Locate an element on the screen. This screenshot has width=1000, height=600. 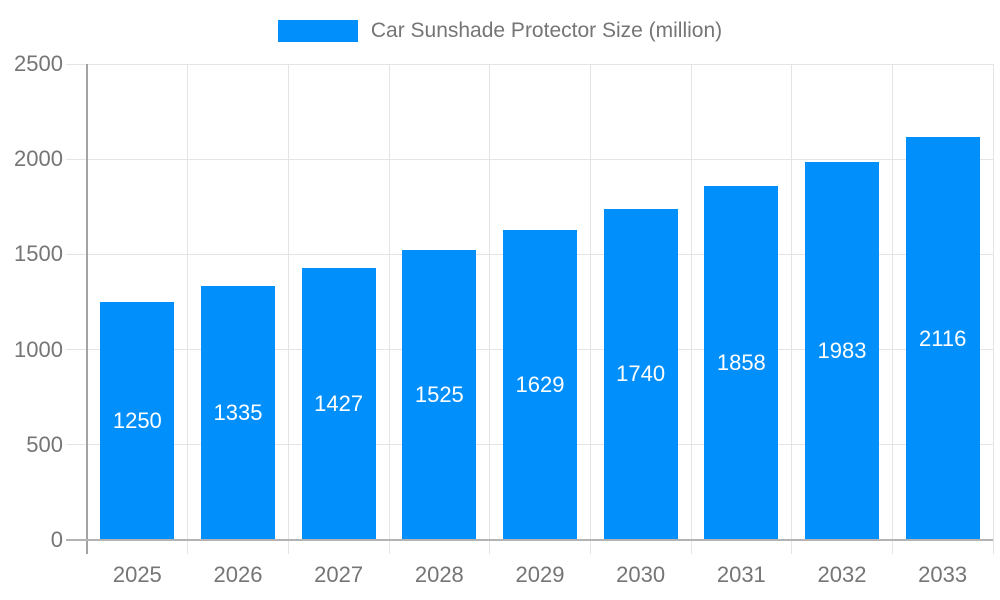
y-tick-label: 2500 is located at coordinates (38, 63).